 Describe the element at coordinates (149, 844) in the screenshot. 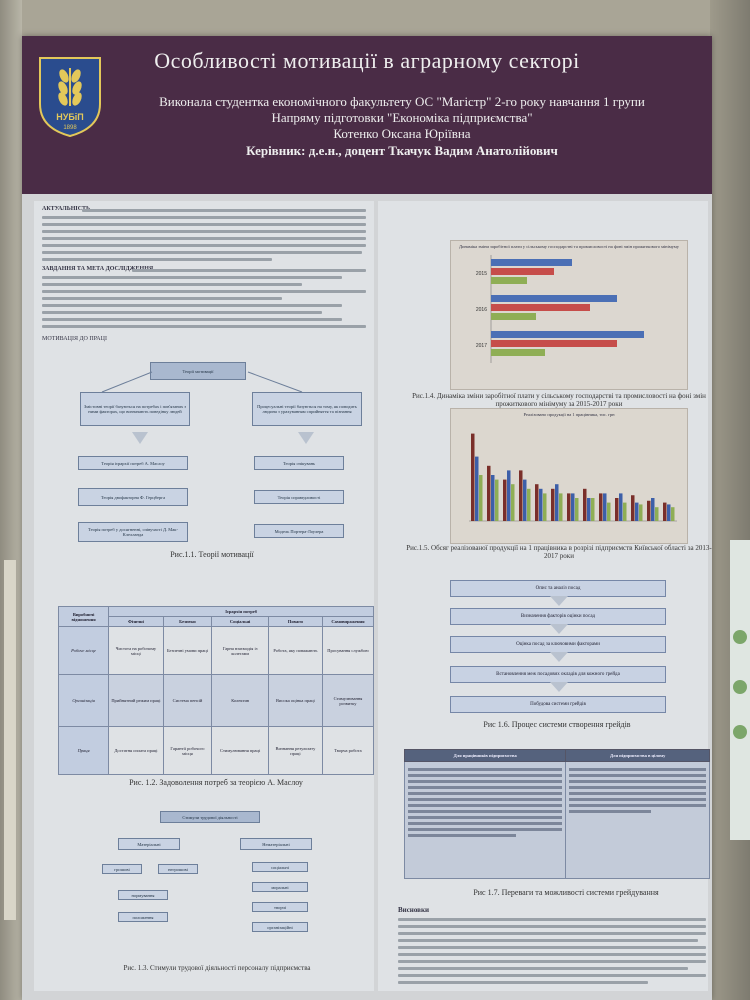

I see `fig3-material: Матеріальні` at that location.